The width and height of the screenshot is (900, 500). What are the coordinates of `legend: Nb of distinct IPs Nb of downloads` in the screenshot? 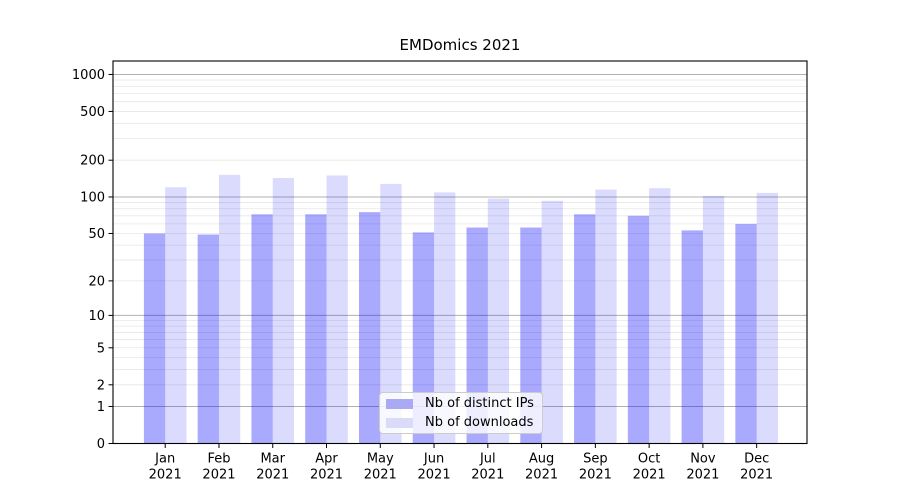 It's located at (461, 413).